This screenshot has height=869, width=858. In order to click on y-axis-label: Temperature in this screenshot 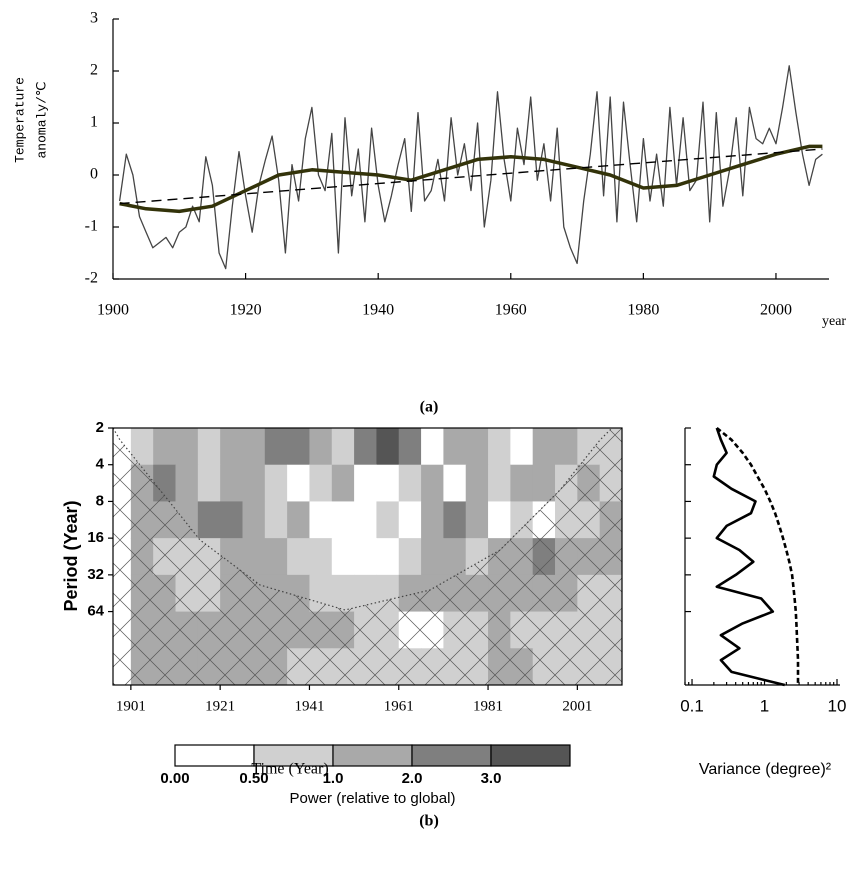, I will do `click(19, 120)`.